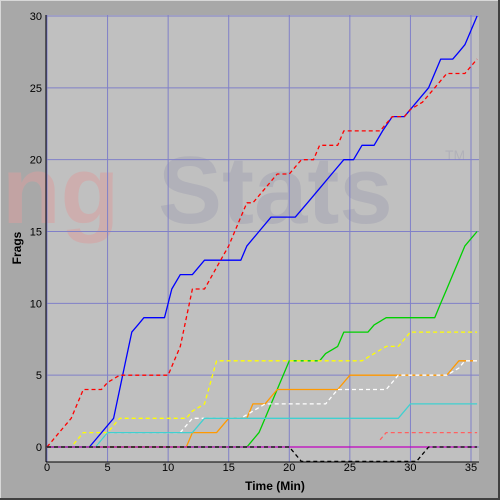 The image size is (500, 500). I want to click on x-tick-label: 15, so click(229, 468).